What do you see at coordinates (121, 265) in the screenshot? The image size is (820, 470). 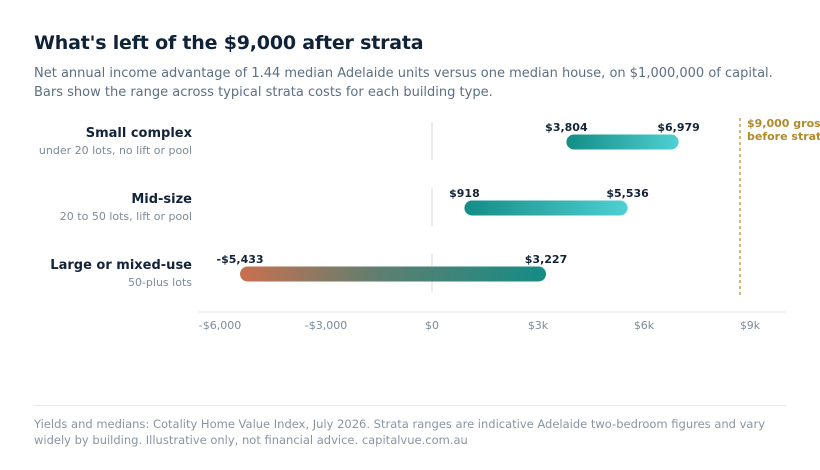 I see `category-label: Large or mixed-use` at bounding box center [121, 265].